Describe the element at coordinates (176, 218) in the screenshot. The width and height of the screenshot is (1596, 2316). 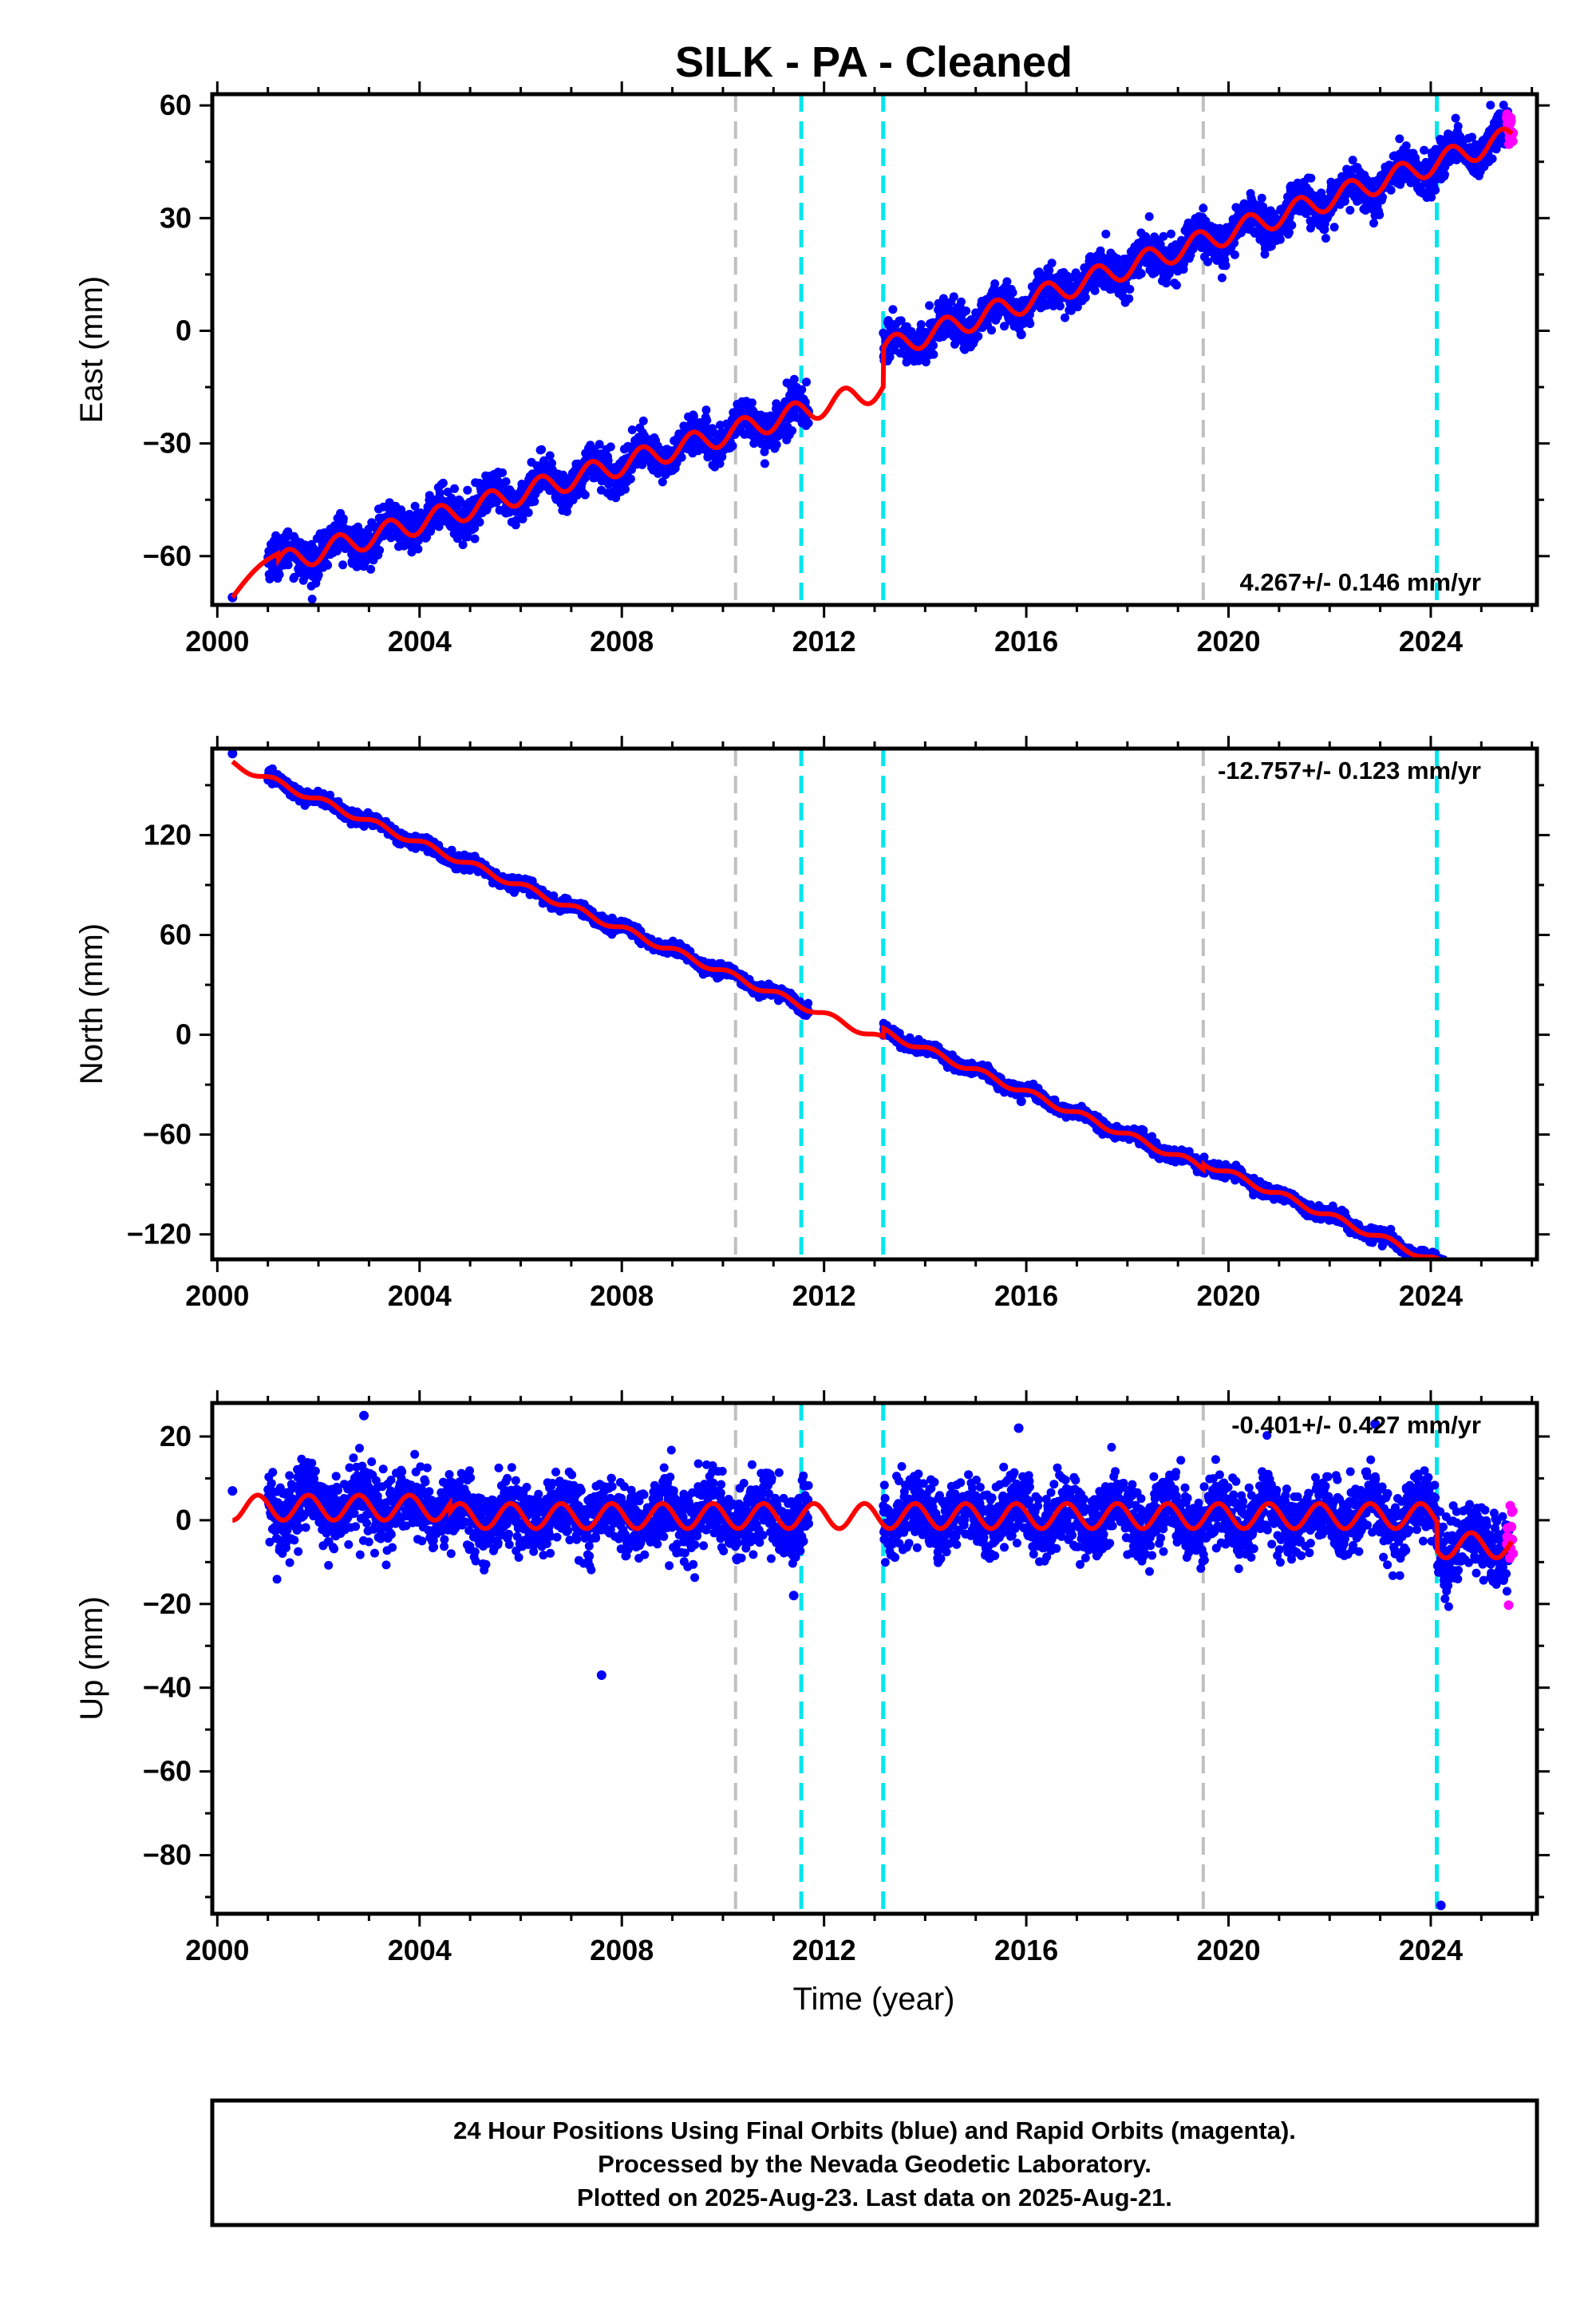
I see `y-tick-label: 30` at that location.